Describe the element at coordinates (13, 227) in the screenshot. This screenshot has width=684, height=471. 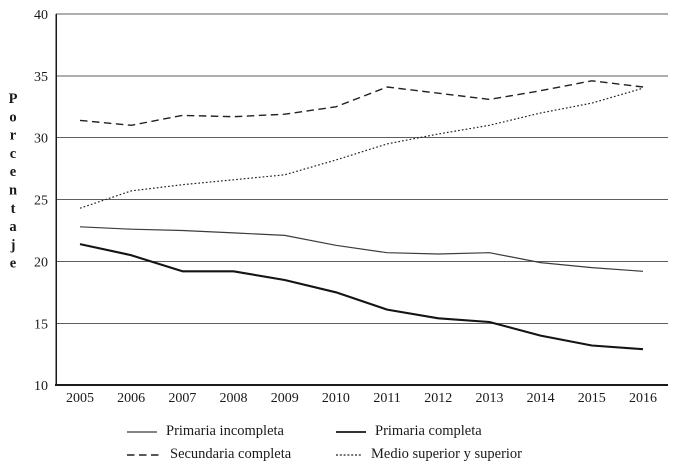
I see `y-axis-title-letter: a` at that location.